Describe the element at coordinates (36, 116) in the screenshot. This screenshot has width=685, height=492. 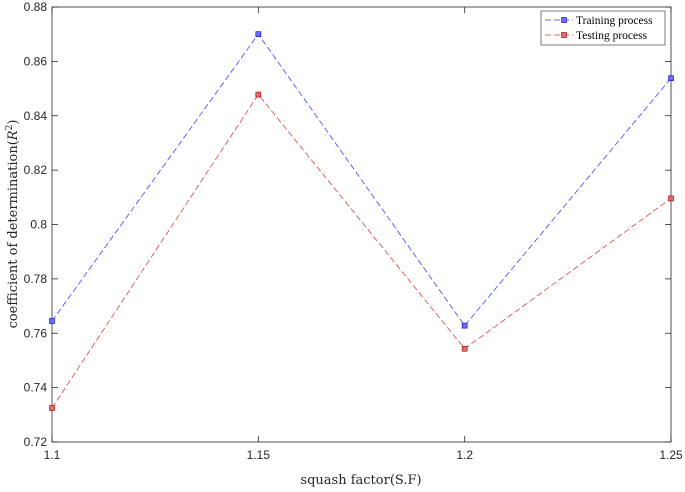
I see `y-tick-label: 0.84` at that location.